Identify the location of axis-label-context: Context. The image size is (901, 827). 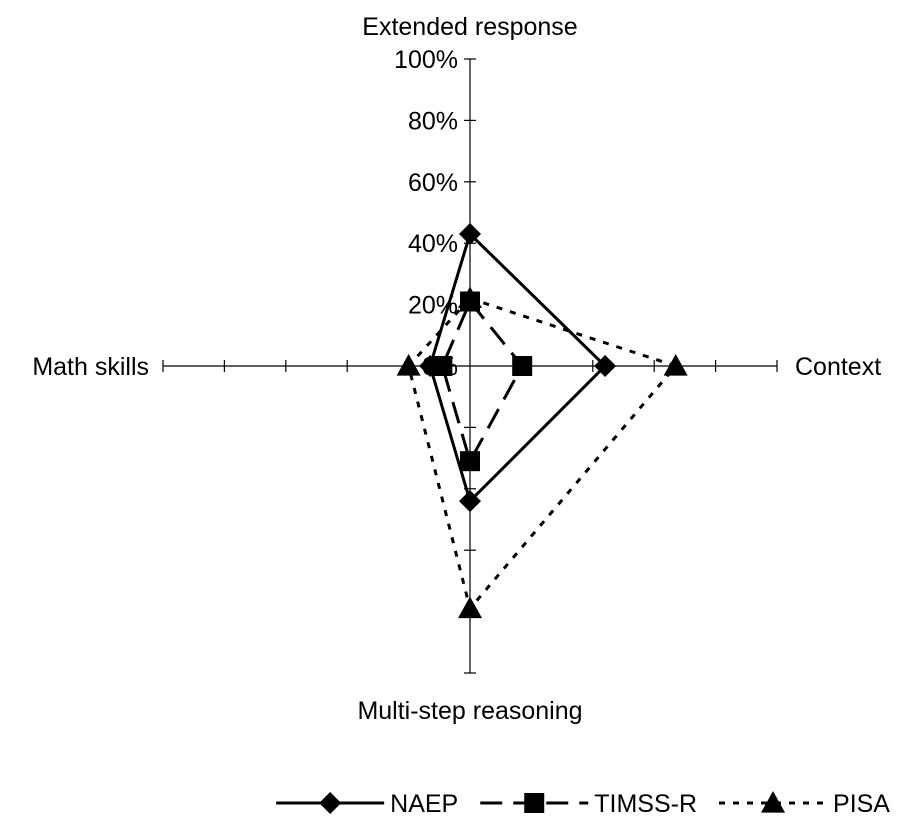
(838, 367).